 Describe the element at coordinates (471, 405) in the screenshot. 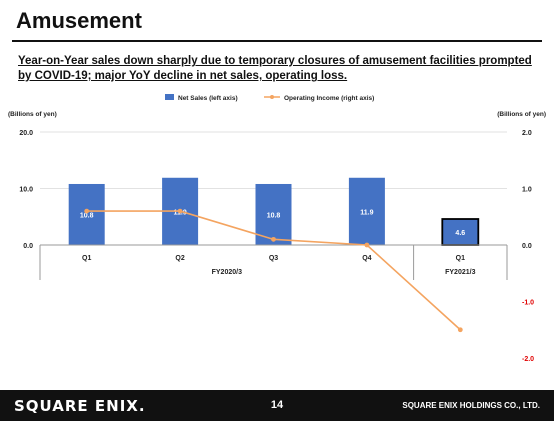

I see `company-name: SQUARE ENIX HOLDINGS CO., LTD.` at that location.